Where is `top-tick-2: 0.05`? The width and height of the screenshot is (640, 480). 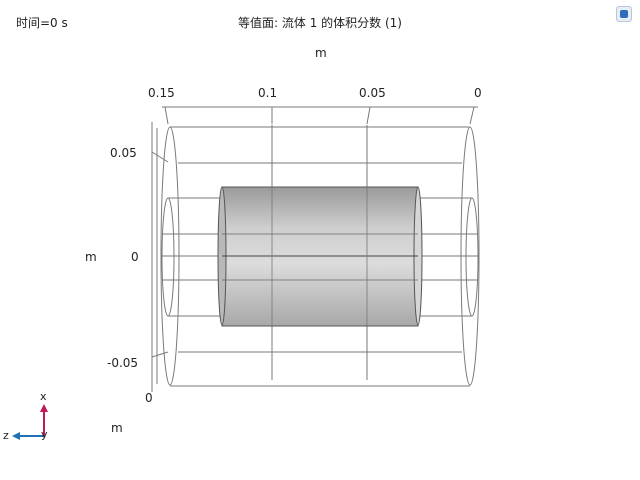
top-tick-2: 0.05 is located at coordinates (372, 93).